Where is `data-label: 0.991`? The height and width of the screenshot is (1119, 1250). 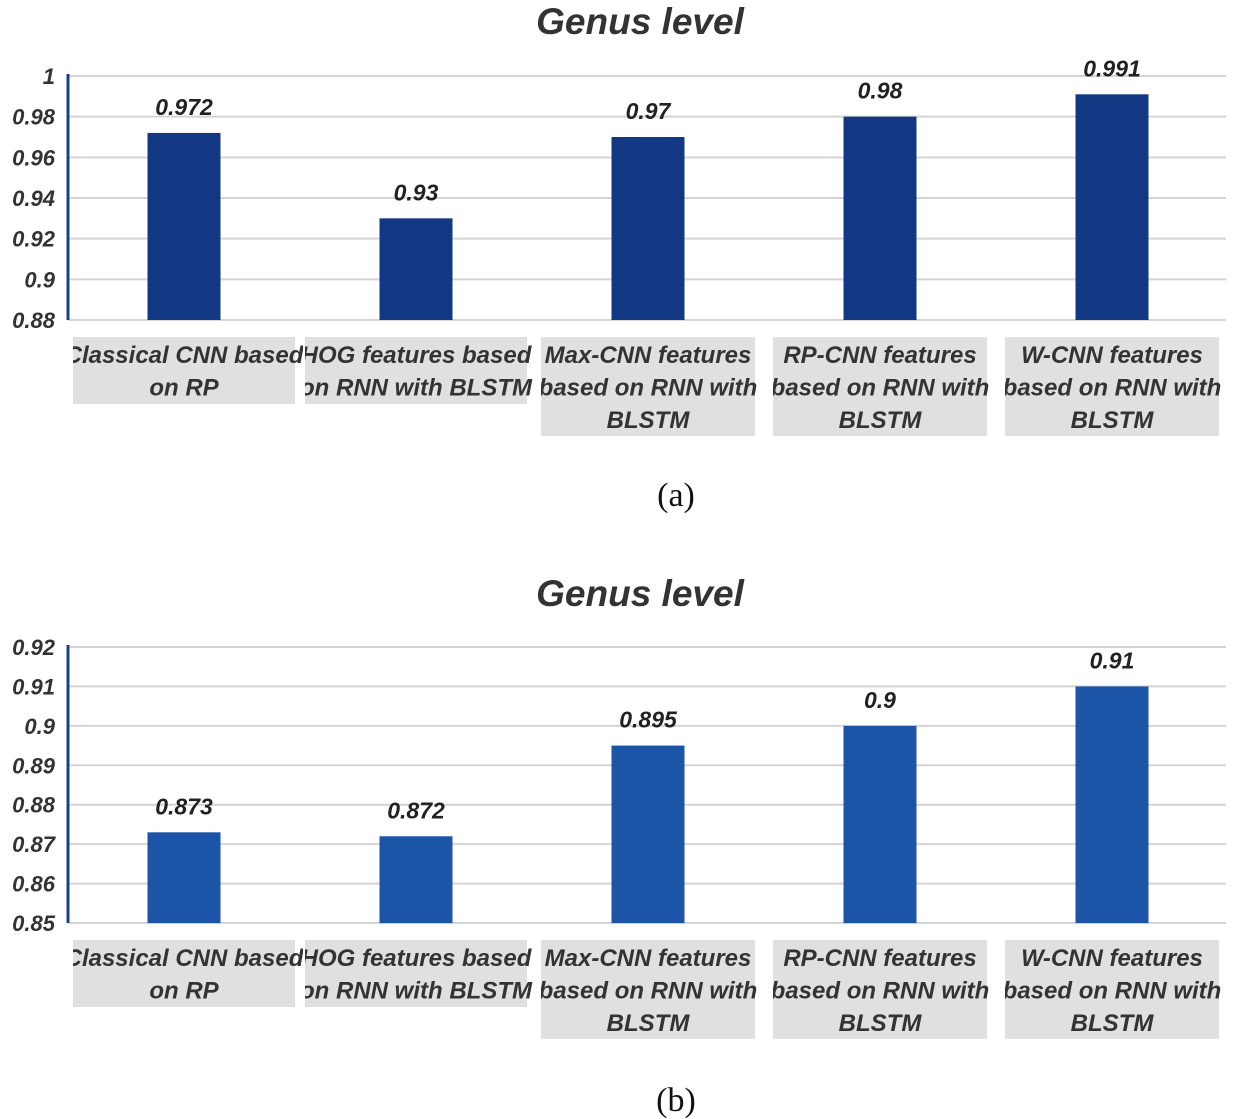 data-label: 0.991 is located at coordinates (1112, 68).